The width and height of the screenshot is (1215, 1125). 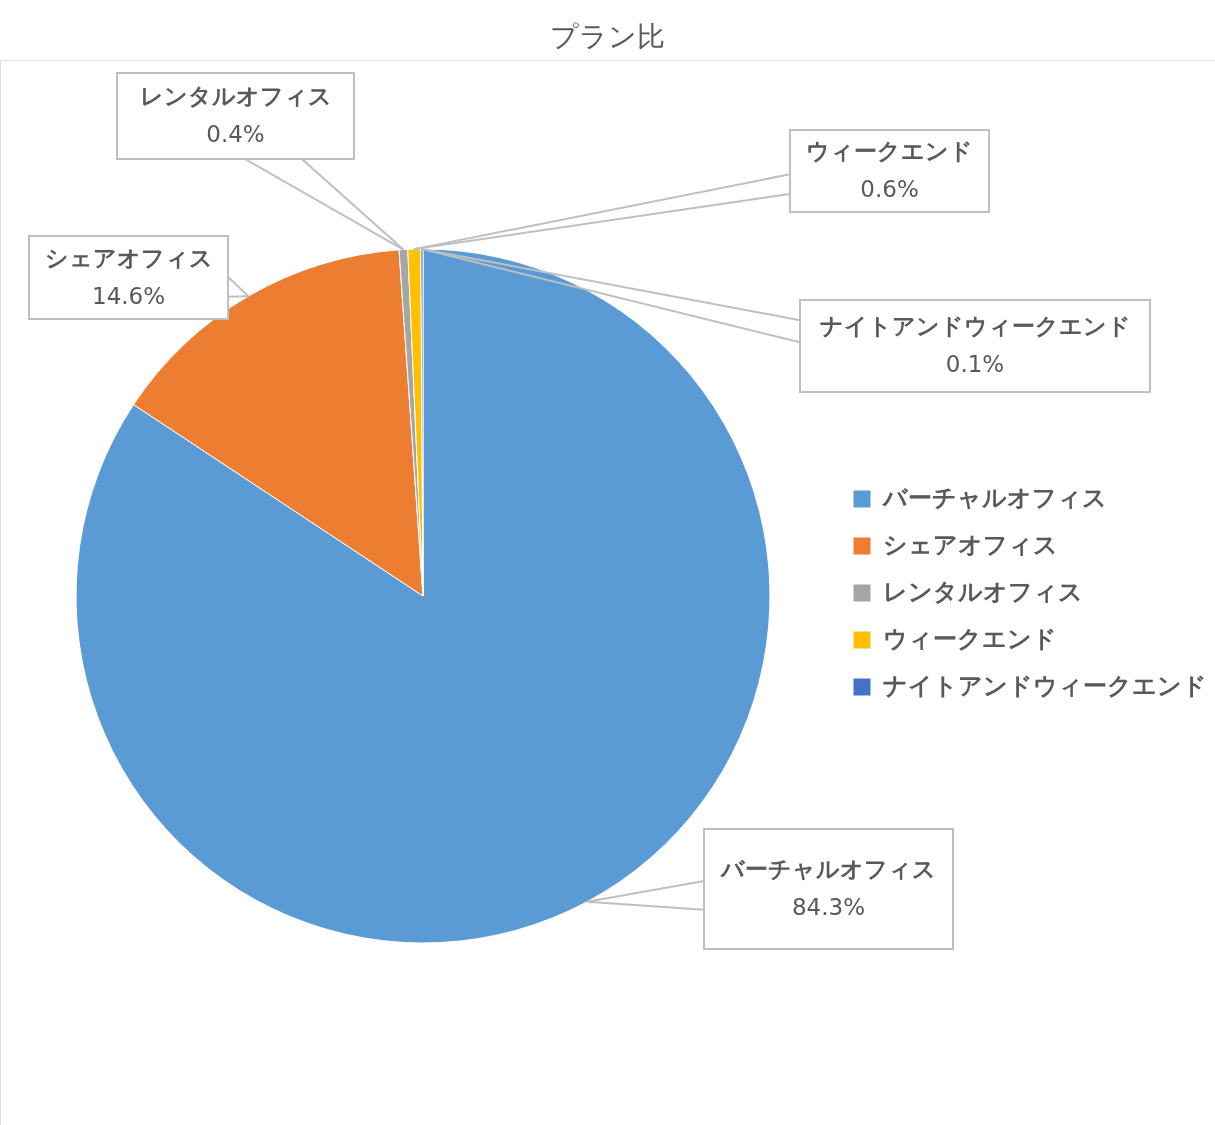 I want to click on slice-label: シェアオフィス, so click(x=128, y=257).